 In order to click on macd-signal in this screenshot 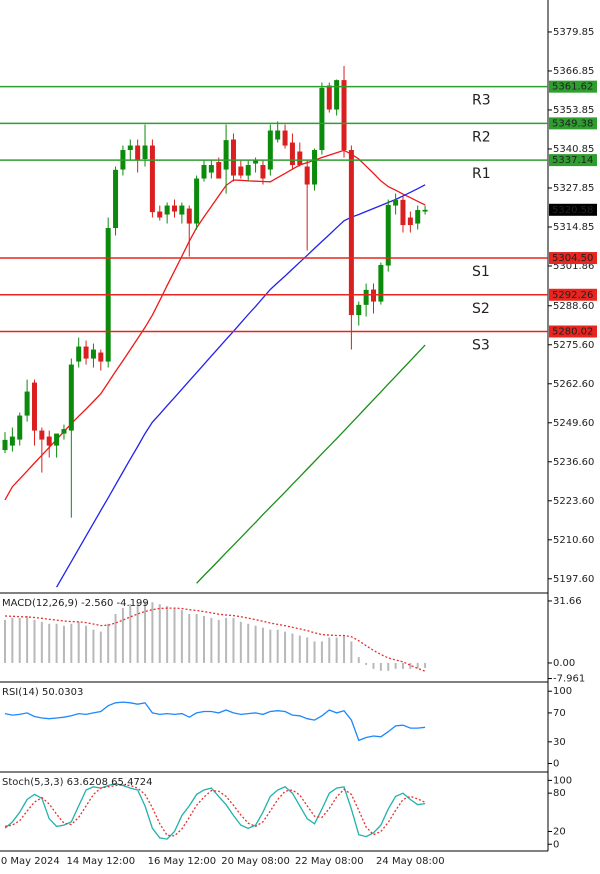, I will do `click(215, 639)`.